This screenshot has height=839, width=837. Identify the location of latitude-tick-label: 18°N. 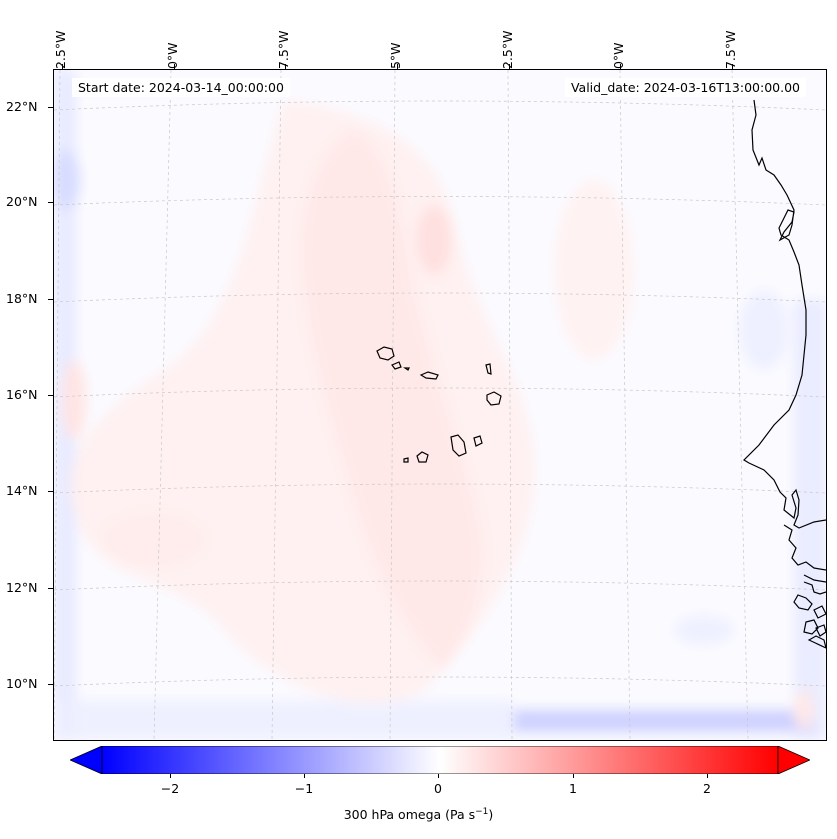
(22, 298).